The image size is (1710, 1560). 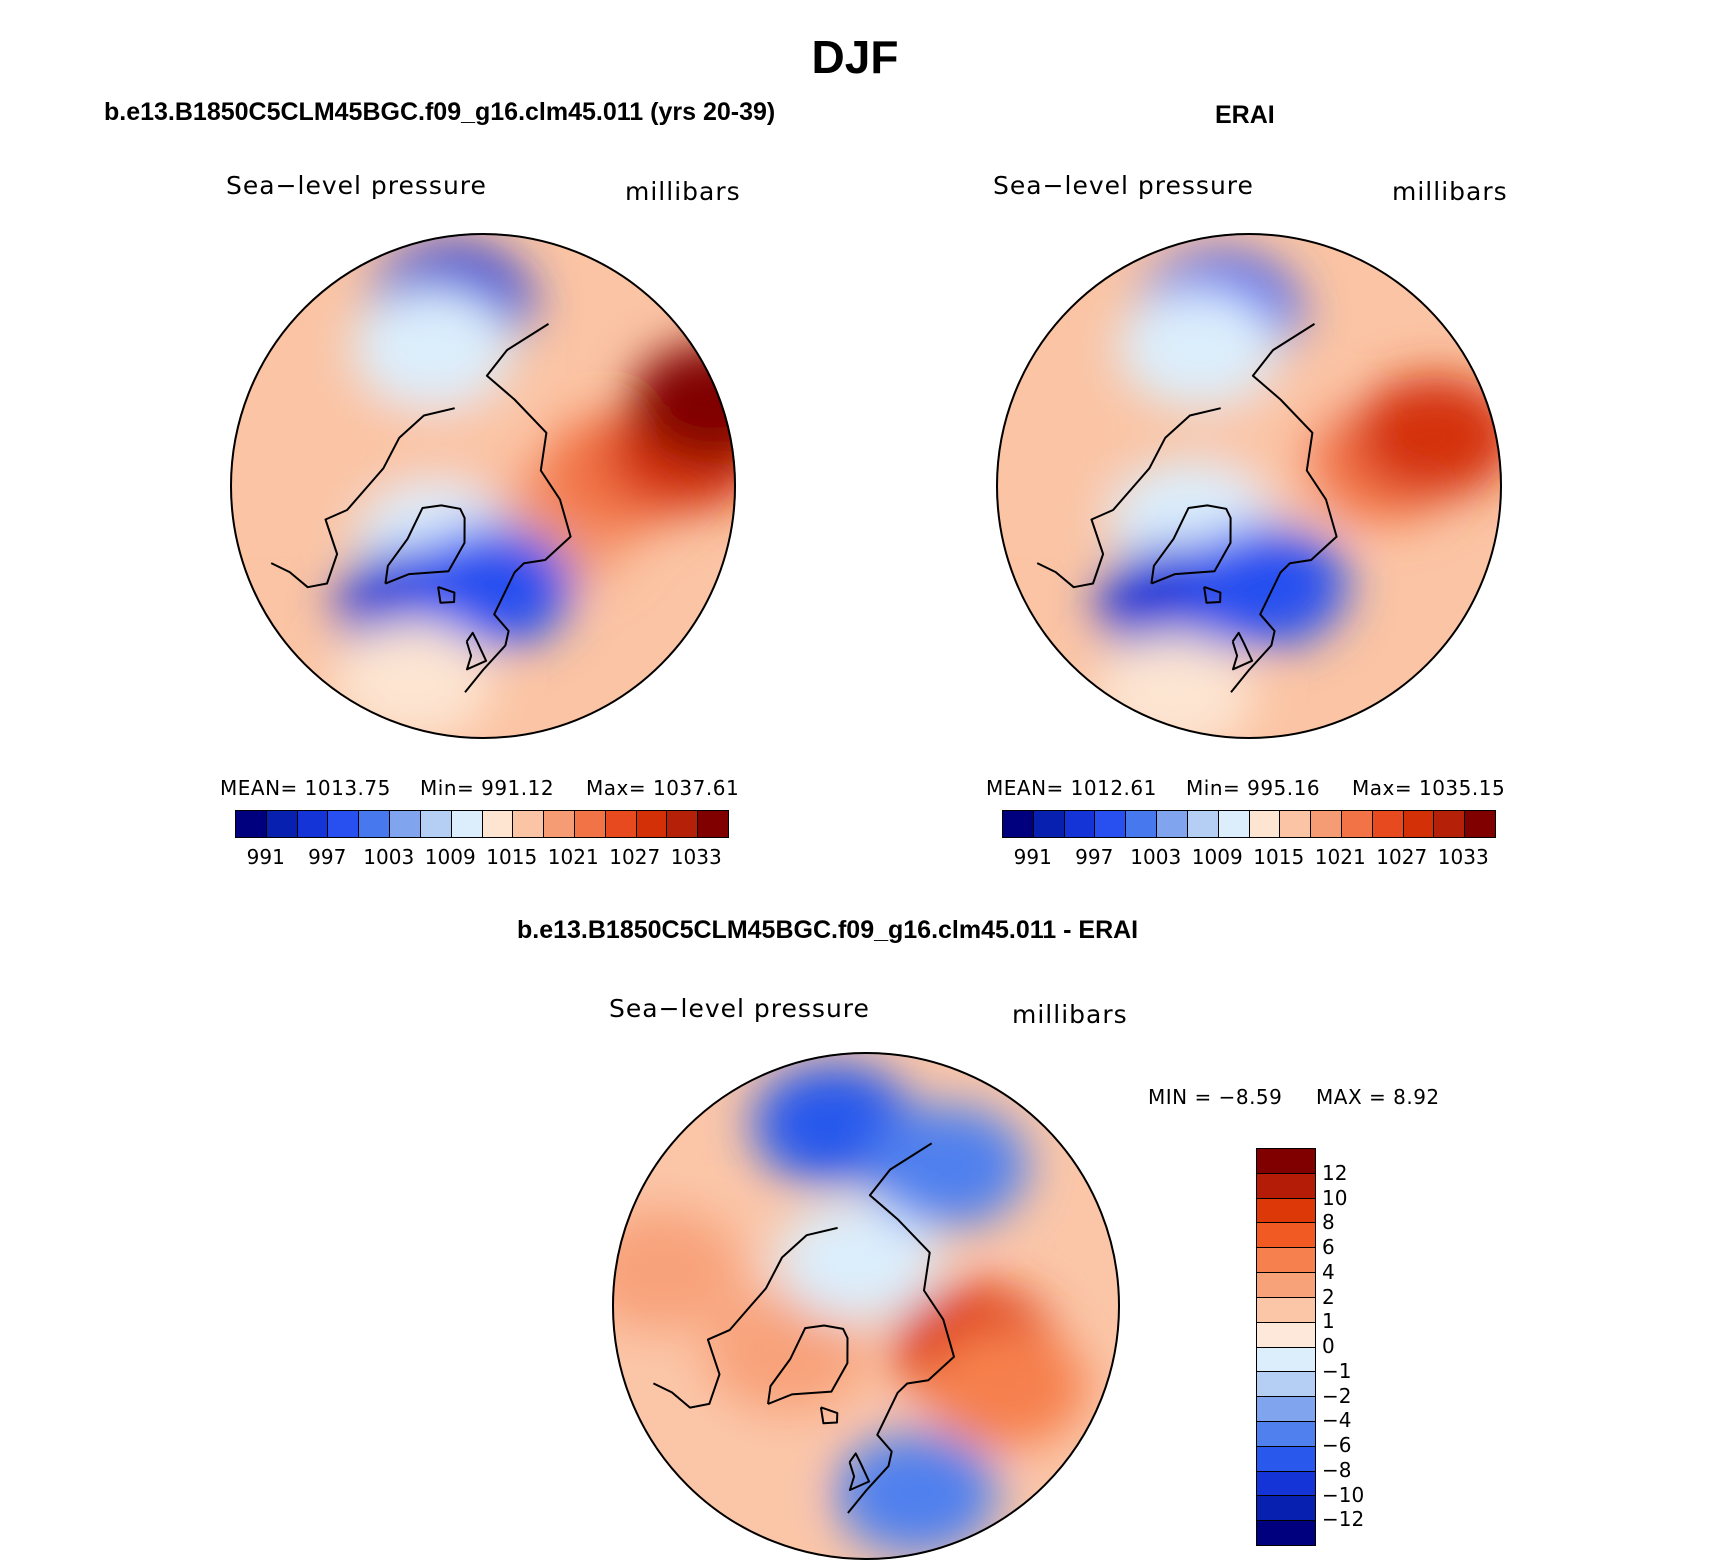 I want to click on diff-colorbar-tick-label: 1, so click(x=1328, y=1321).